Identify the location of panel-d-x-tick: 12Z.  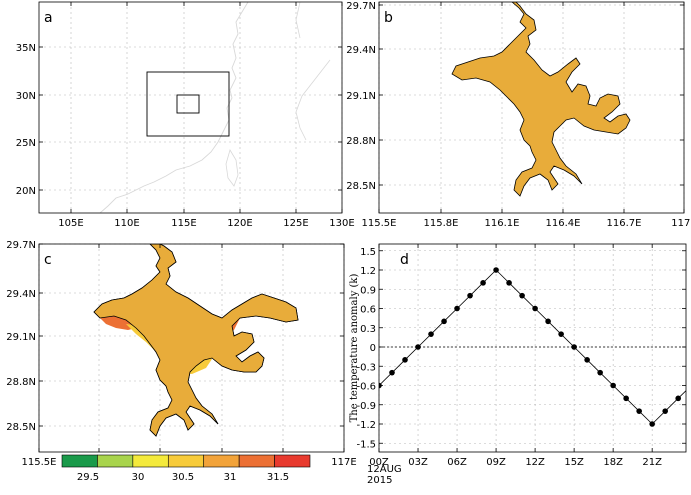
(535, 462).